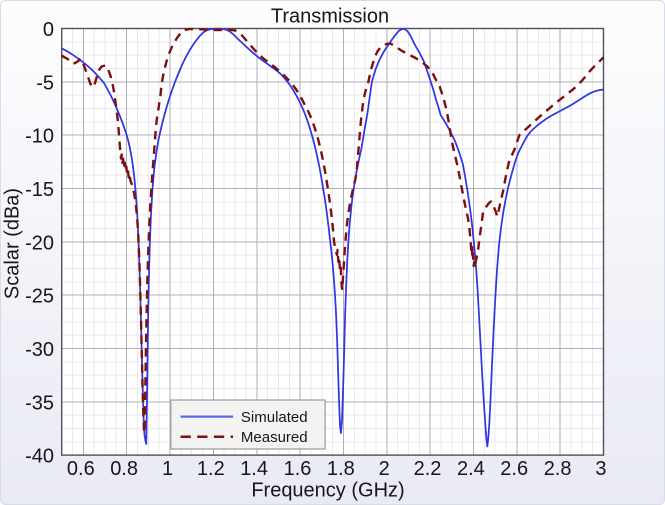 Image resolution: width=665 pixels, height=505 pixels. I want to click on svg-text: Frequency (GHz), so click(327, 491).